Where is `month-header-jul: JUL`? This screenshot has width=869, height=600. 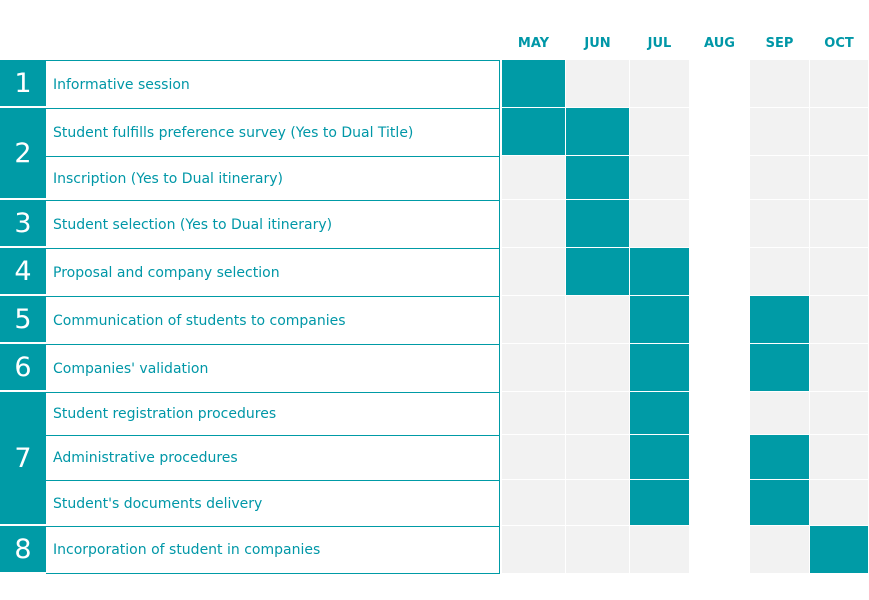 month-header-jul: JUL is located at coordinates (659, 43).